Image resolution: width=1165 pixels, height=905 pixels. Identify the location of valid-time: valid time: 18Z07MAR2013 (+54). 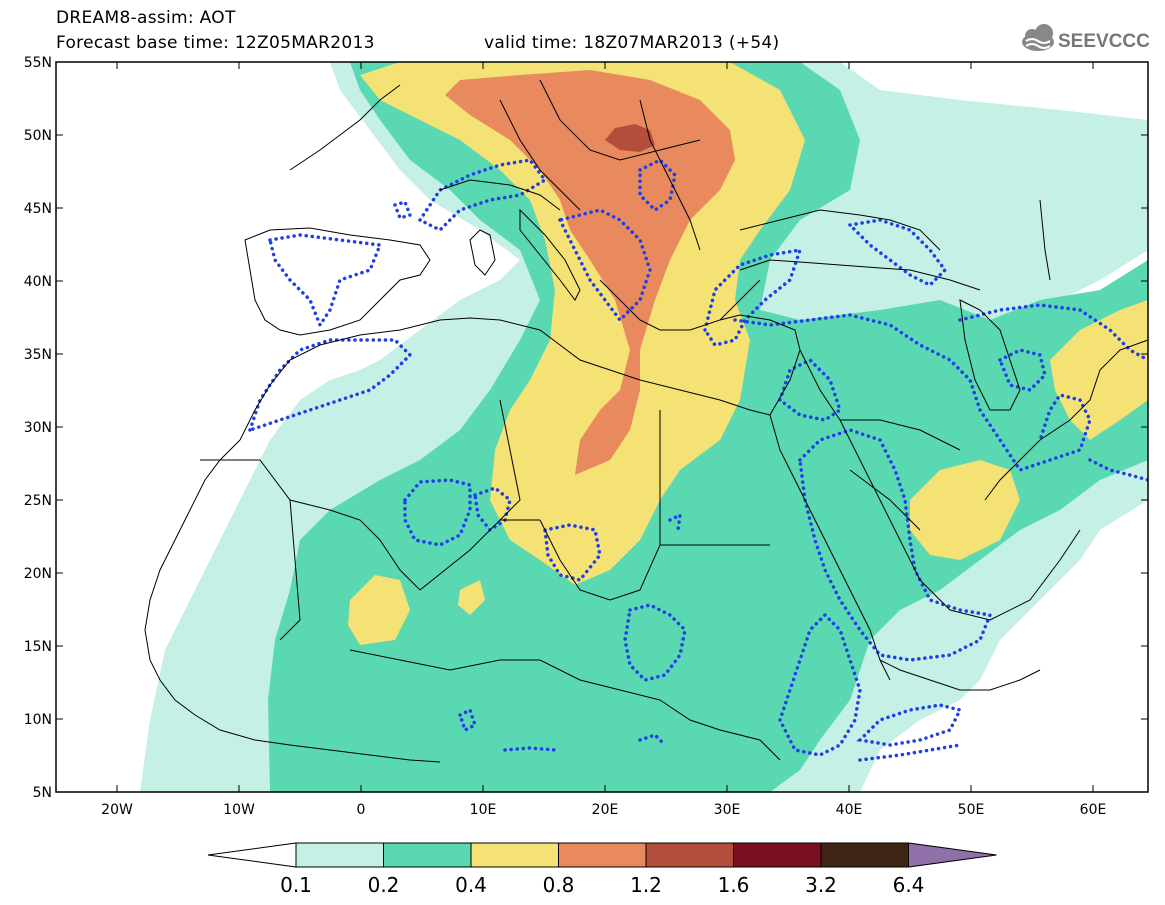
(632, 43).